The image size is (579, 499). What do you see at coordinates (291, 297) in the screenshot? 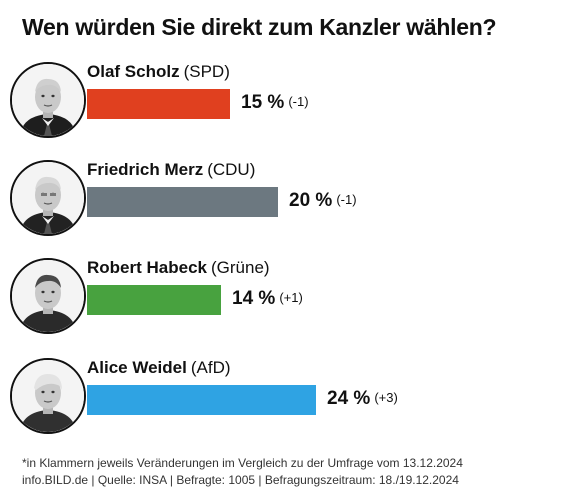
I see `change-text: (+1)` at bounding box center [291, 297].